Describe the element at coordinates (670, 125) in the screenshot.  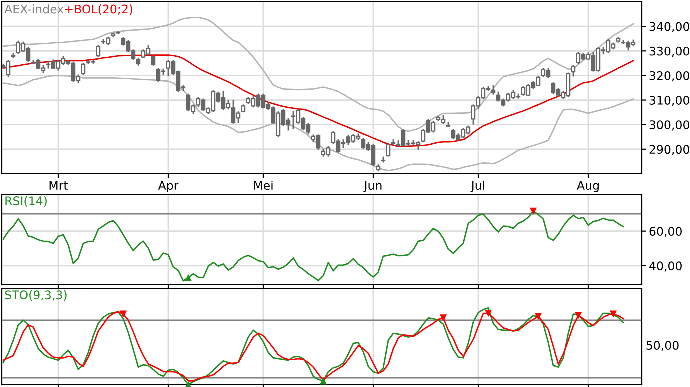
I see `y-tick-label: 300,00` at that location.